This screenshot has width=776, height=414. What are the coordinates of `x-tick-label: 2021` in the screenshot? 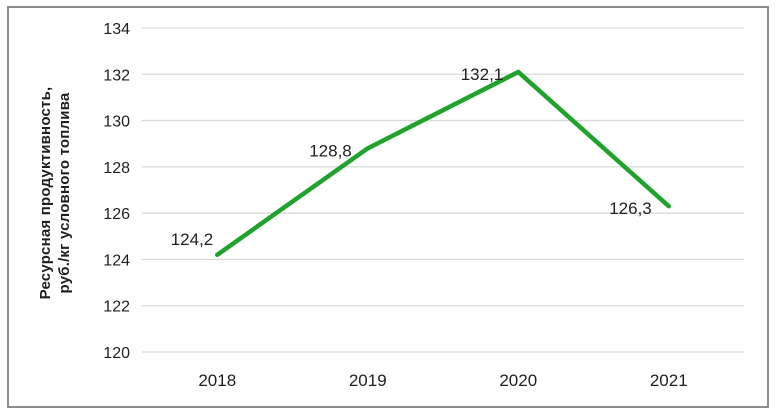 It's located at (669, 380).